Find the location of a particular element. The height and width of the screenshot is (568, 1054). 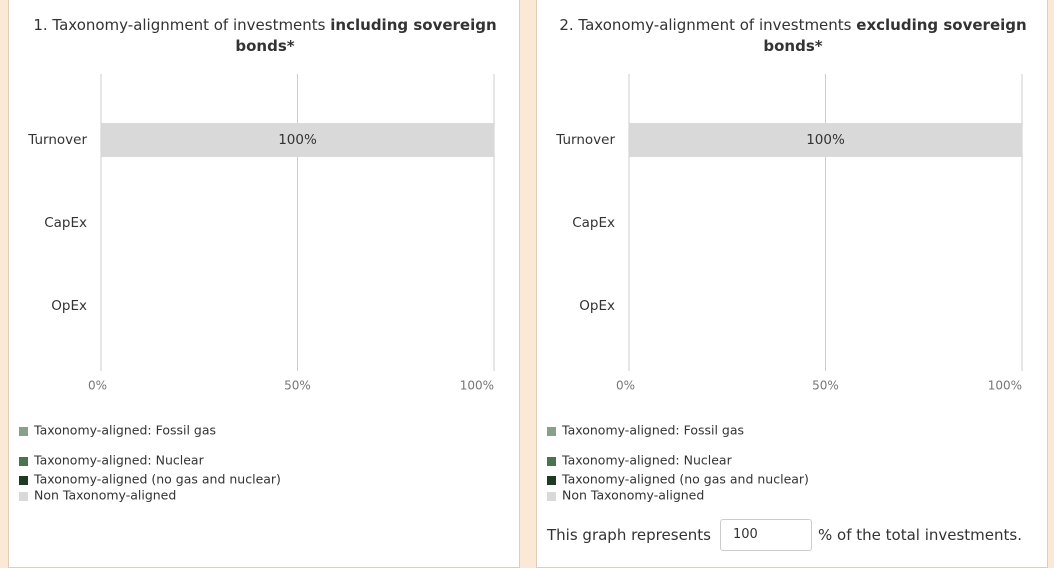

title-text: 2. Taxonomy-alignment of investments is located at coordinates (705, 25).